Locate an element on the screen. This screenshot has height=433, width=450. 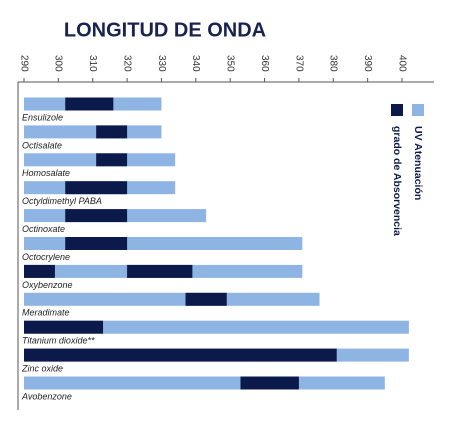
category-label: Octyldimethyl PABA is located at coordinates (62, 201).